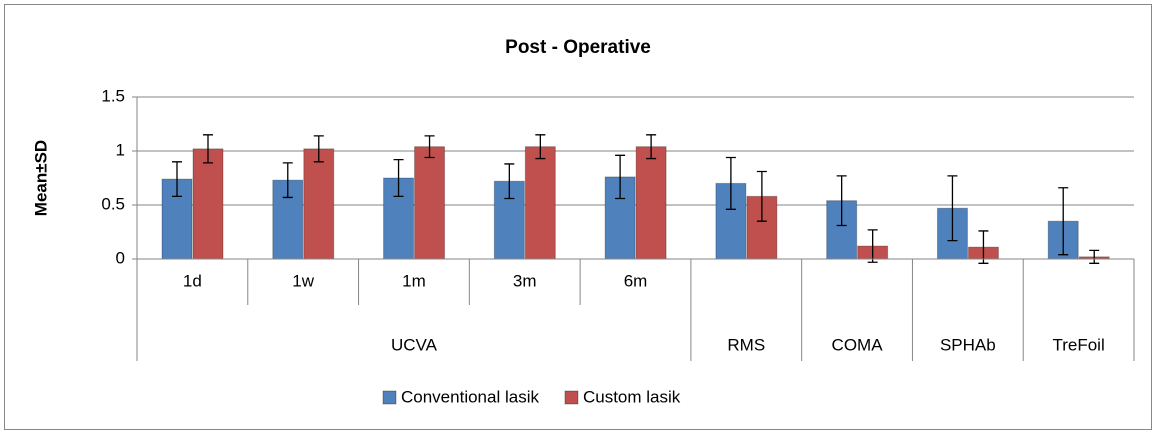 The height and width of the screenshot is (439, 1156). I want to click on x-tick-label: 3m, so click(525, 280).